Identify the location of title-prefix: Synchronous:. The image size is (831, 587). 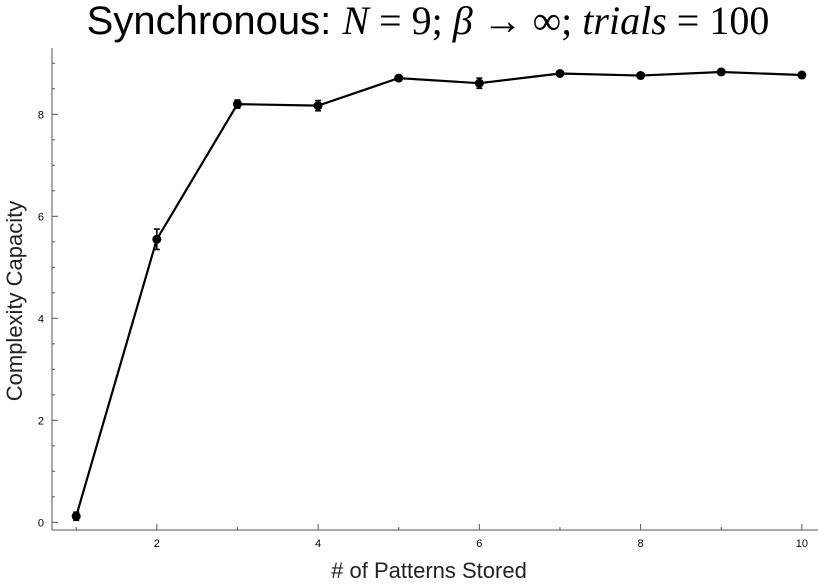
(215, 21).